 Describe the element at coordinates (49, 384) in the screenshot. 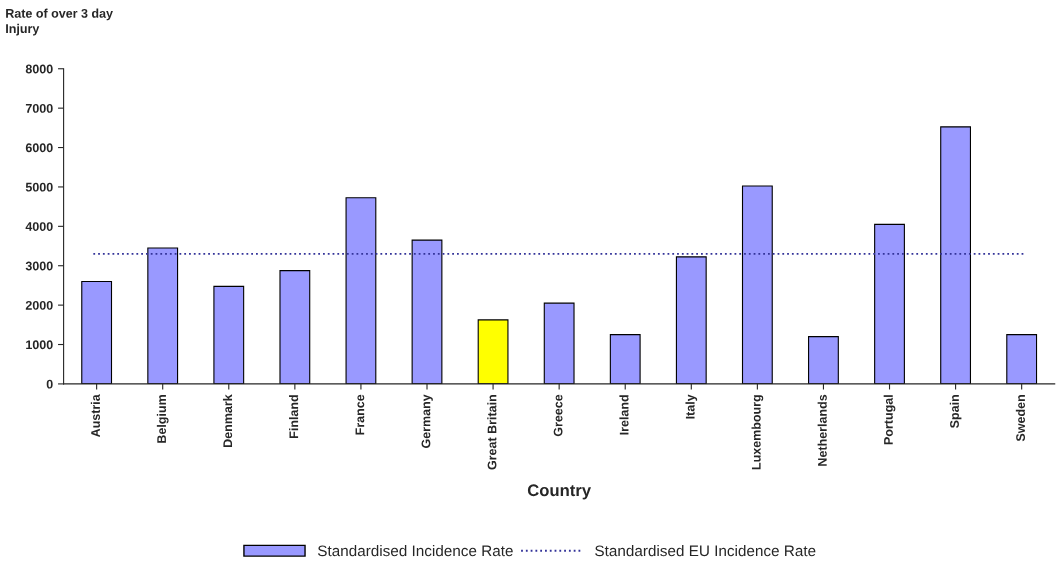

I see `y-tick-label: 0` at that location.